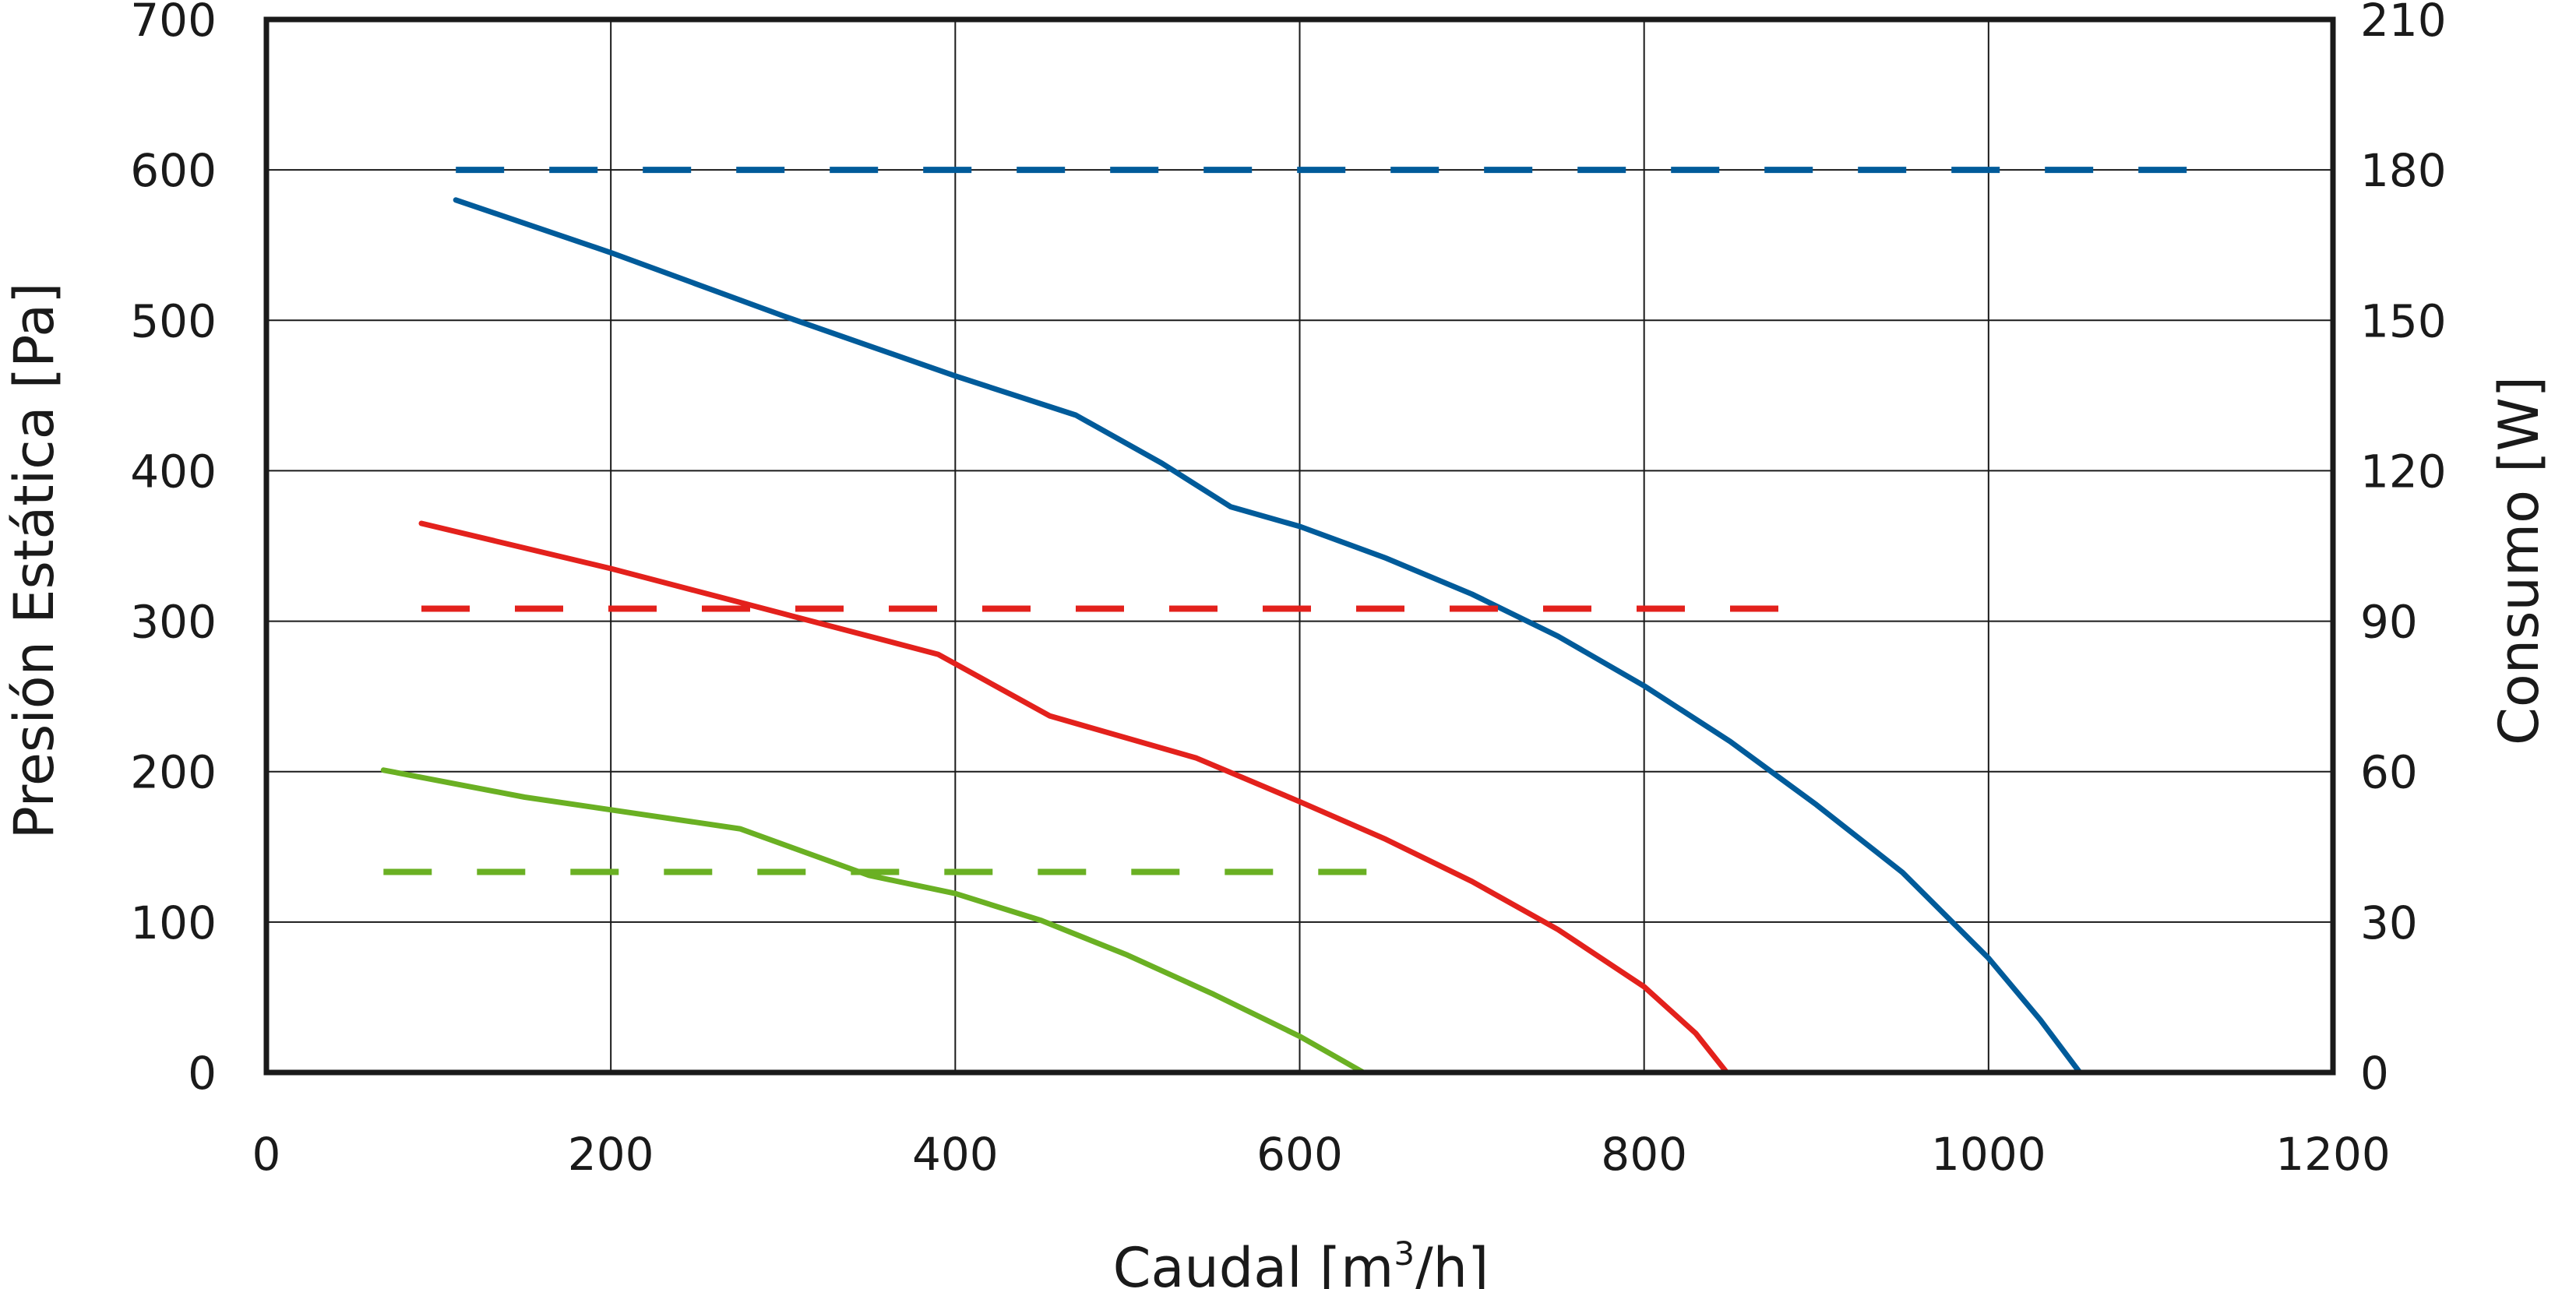 This screenshot has width=2576, height=1289. I want to click on y-right-tick-label: 150, so click(2403, 320).